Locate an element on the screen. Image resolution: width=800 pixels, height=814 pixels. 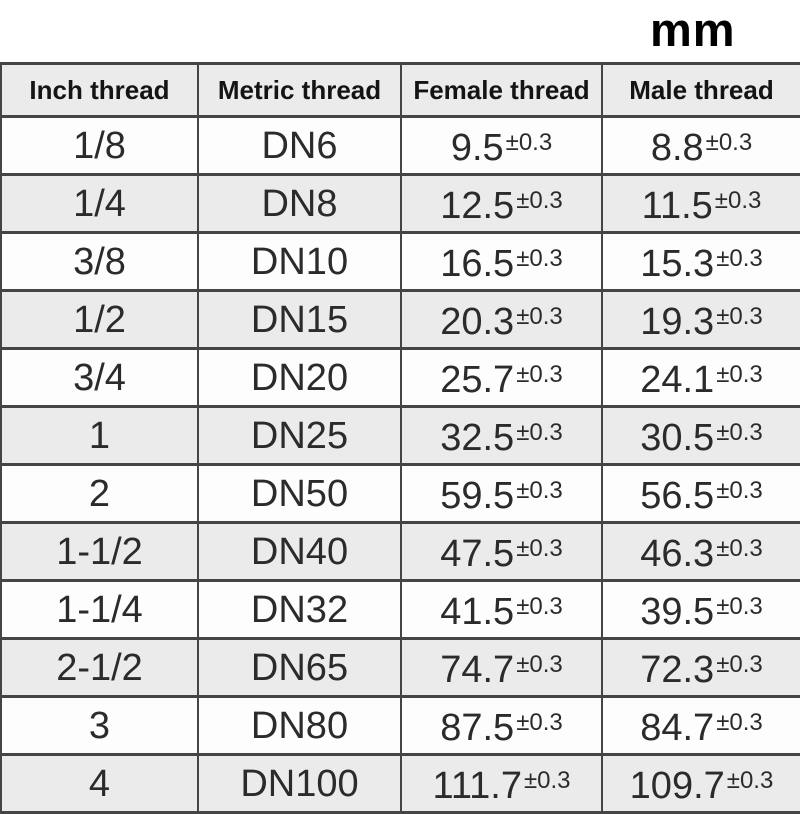
table-row: 4 DN100 111.7±0.3 109.7±0.3 is located at coordinates (400, 783).